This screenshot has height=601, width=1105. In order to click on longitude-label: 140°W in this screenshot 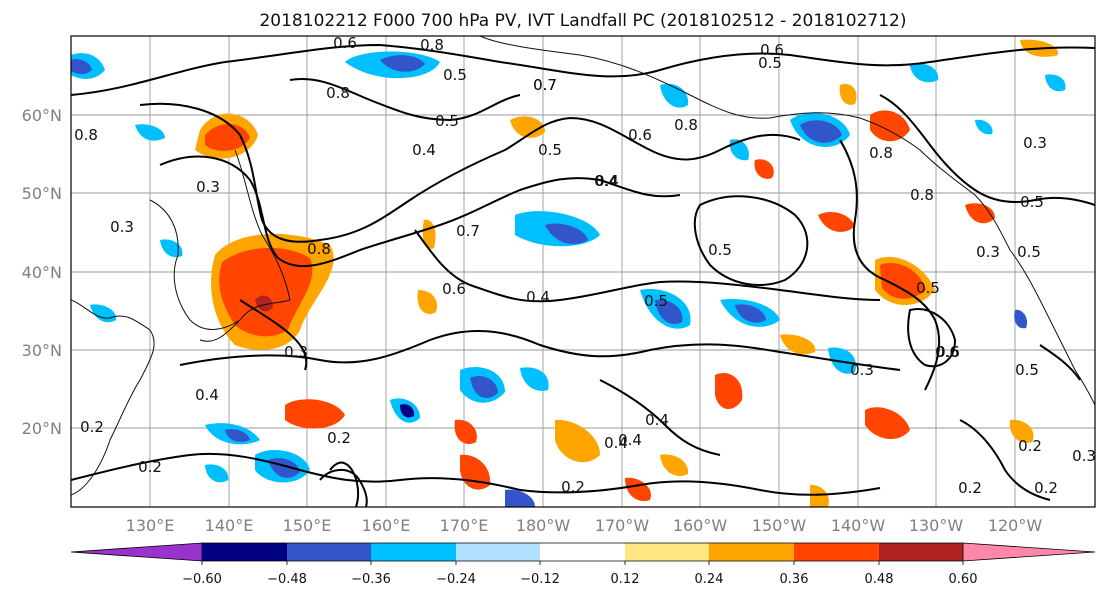, I will do `click(858, 525)`.